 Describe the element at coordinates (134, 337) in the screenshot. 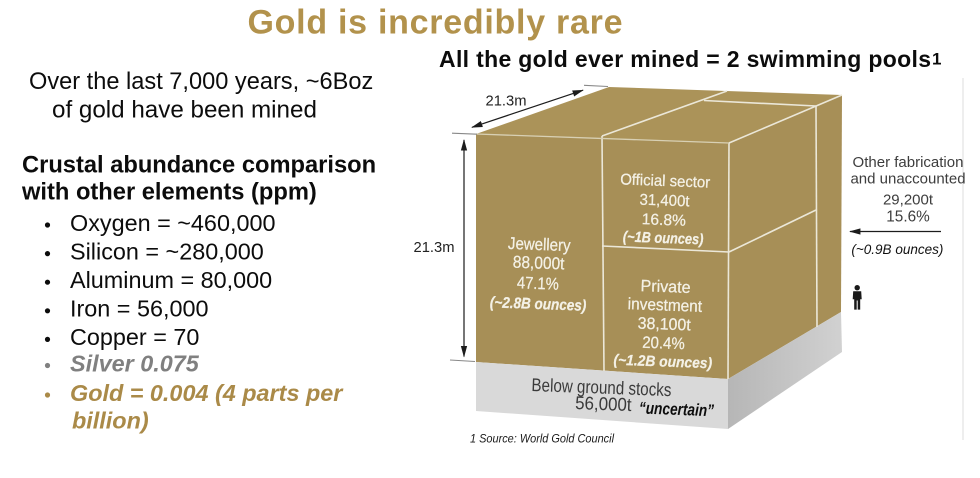

I see `svg-text: Copper = 70` at that location.